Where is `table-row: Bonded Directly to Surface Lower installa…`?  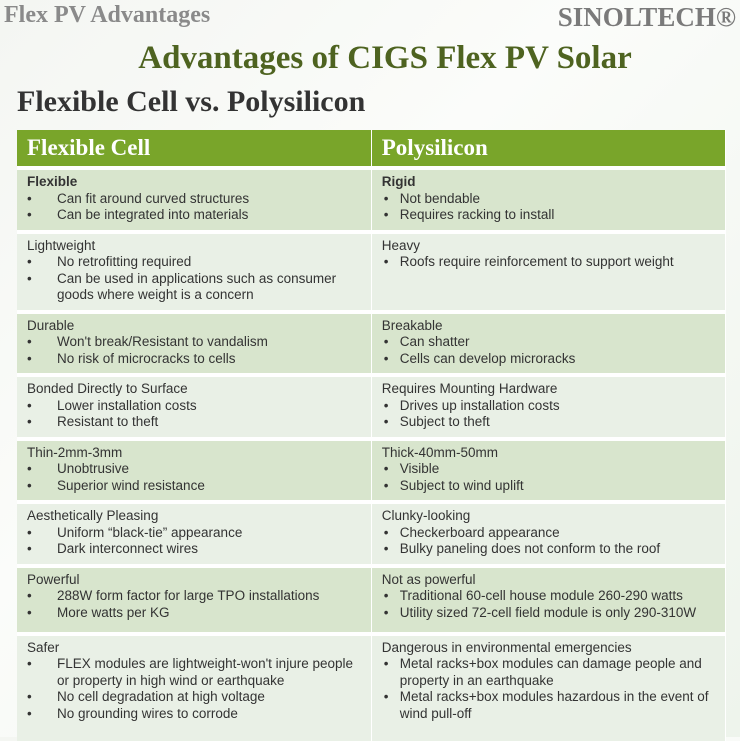 table-row: Bonded Directly to Surface Lower installa… is located at coordinates (372, 406).